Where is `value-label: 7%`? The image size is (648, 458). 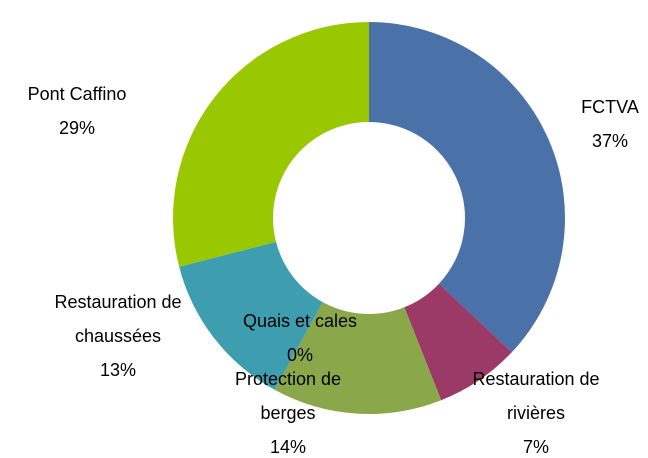 value-label: 7% is located at coordinates (536, 447).